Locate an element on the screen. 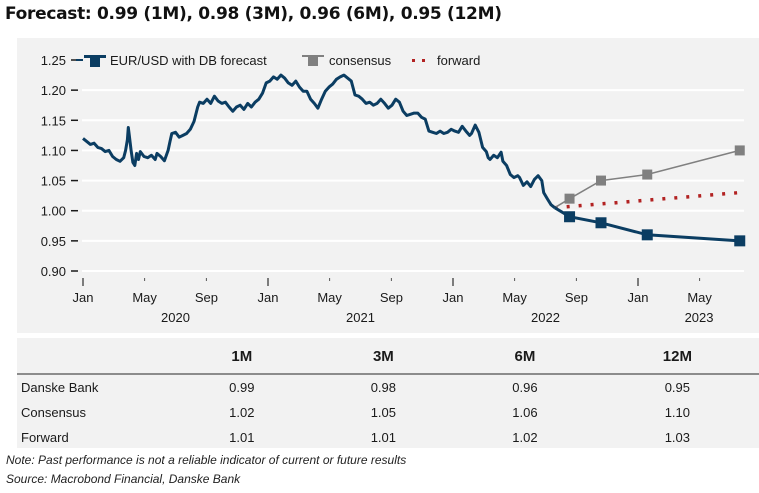  cell: 1.06 is located at coordinates (525, 412).